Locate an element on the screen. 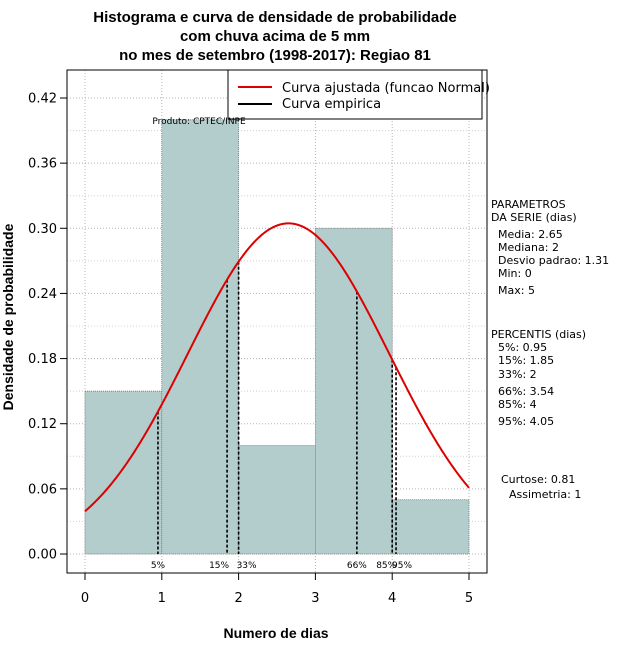  y-tick-label: 0.06 is located at coordinates (42, 489).